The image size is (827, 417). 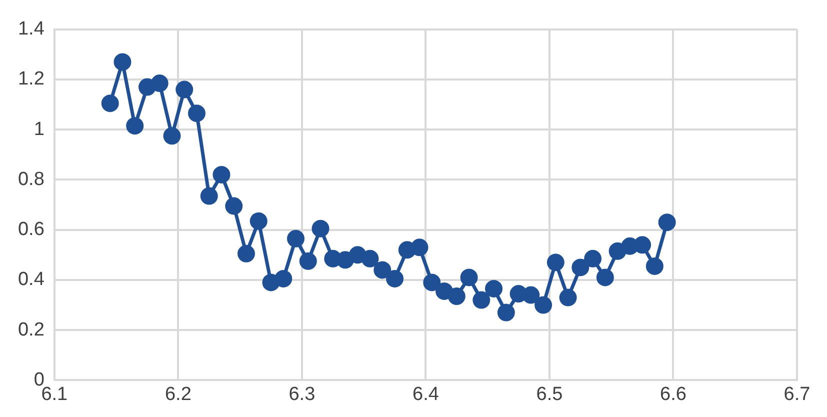 I want to click on x-tick-label: 6.2, so click(x=178, y=394).